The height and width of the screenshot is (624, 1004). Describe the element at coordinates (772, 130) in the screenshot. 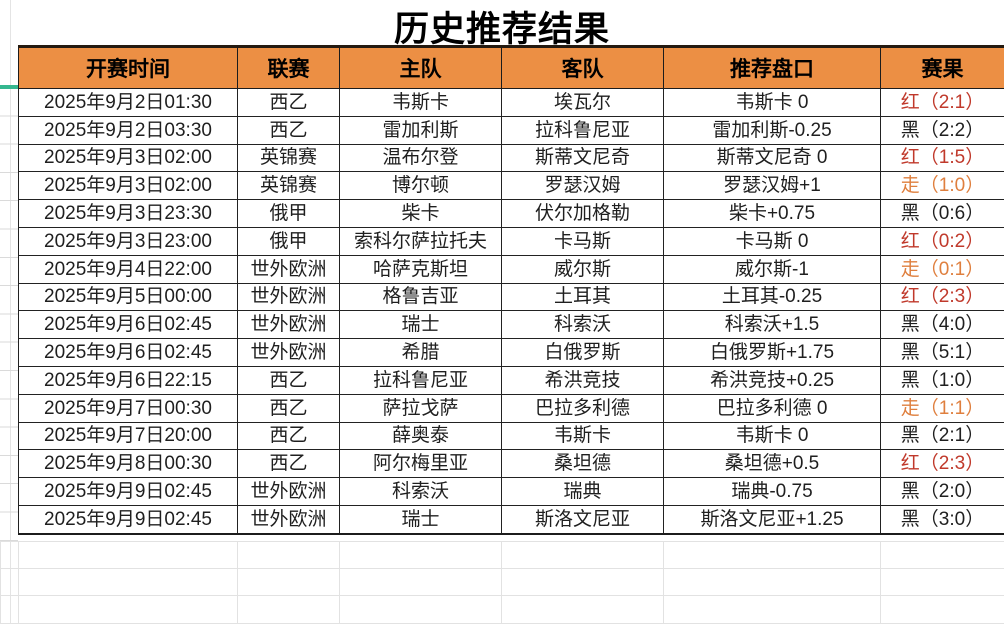

I see `cell-handicap: 雷加利斯-0.25` at that location.